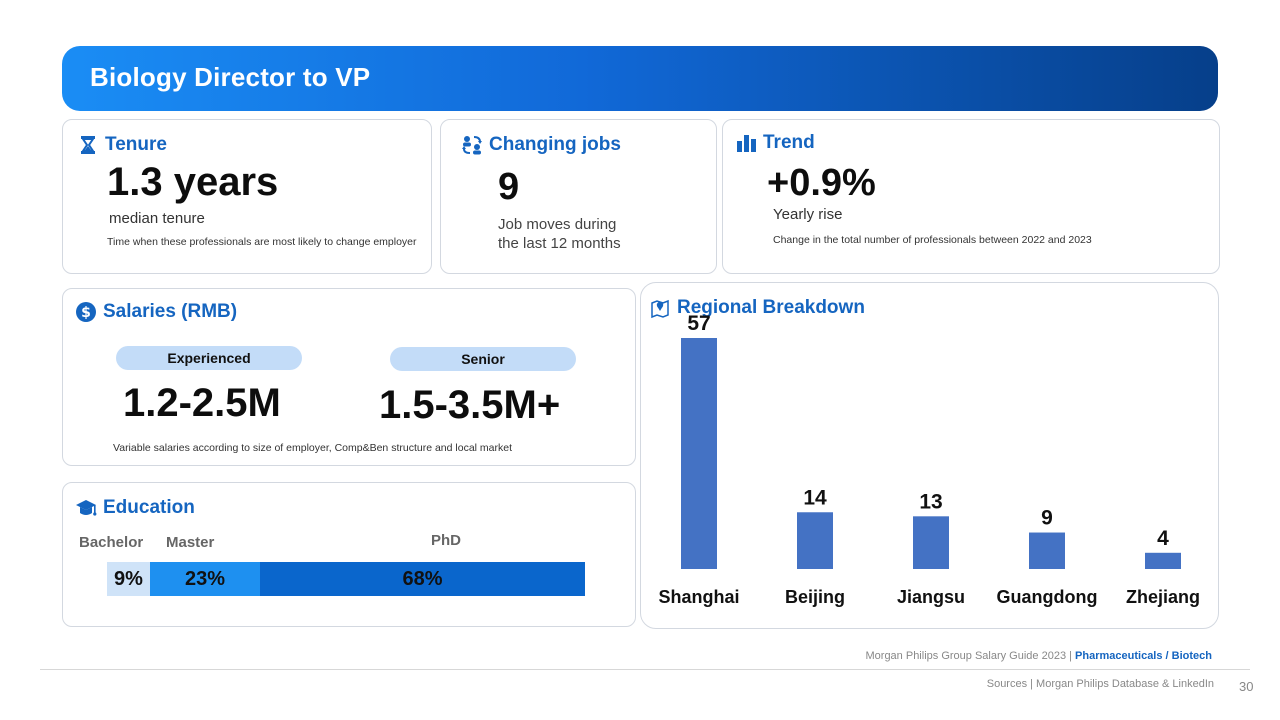 The image size is (1280, 720). I want to click on regional-header: Regional Breakdown, so click(757, 308).